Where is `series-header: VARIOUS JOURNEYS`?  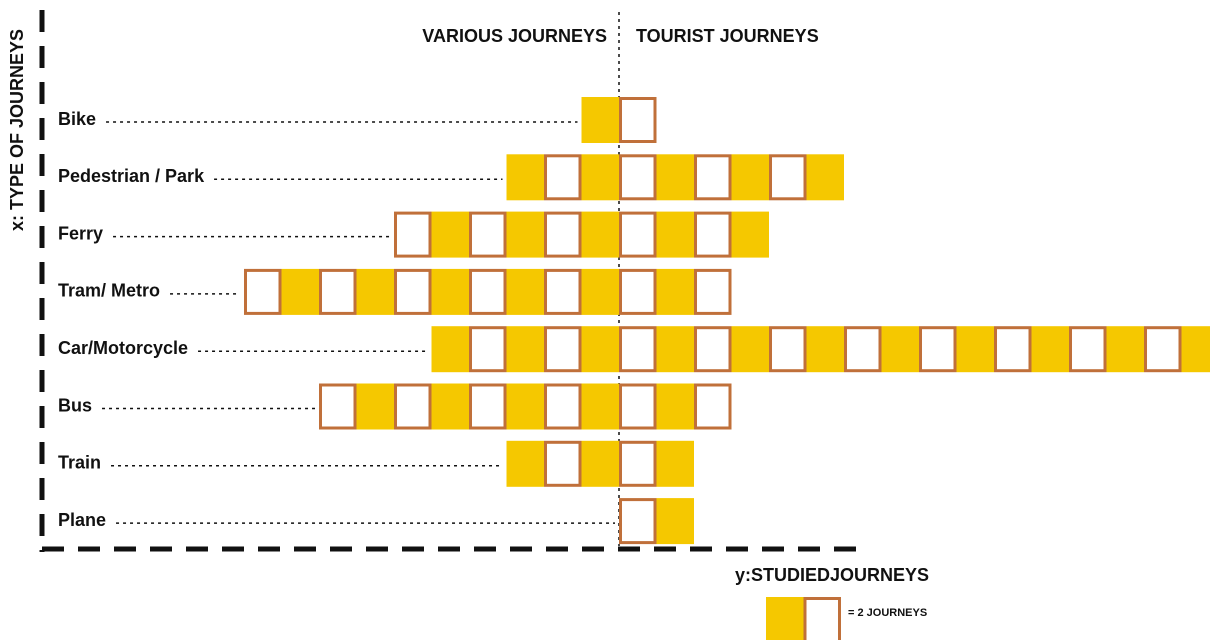
series-header: VARIOUS JOURNEYS is located at coordinates (514, 36).